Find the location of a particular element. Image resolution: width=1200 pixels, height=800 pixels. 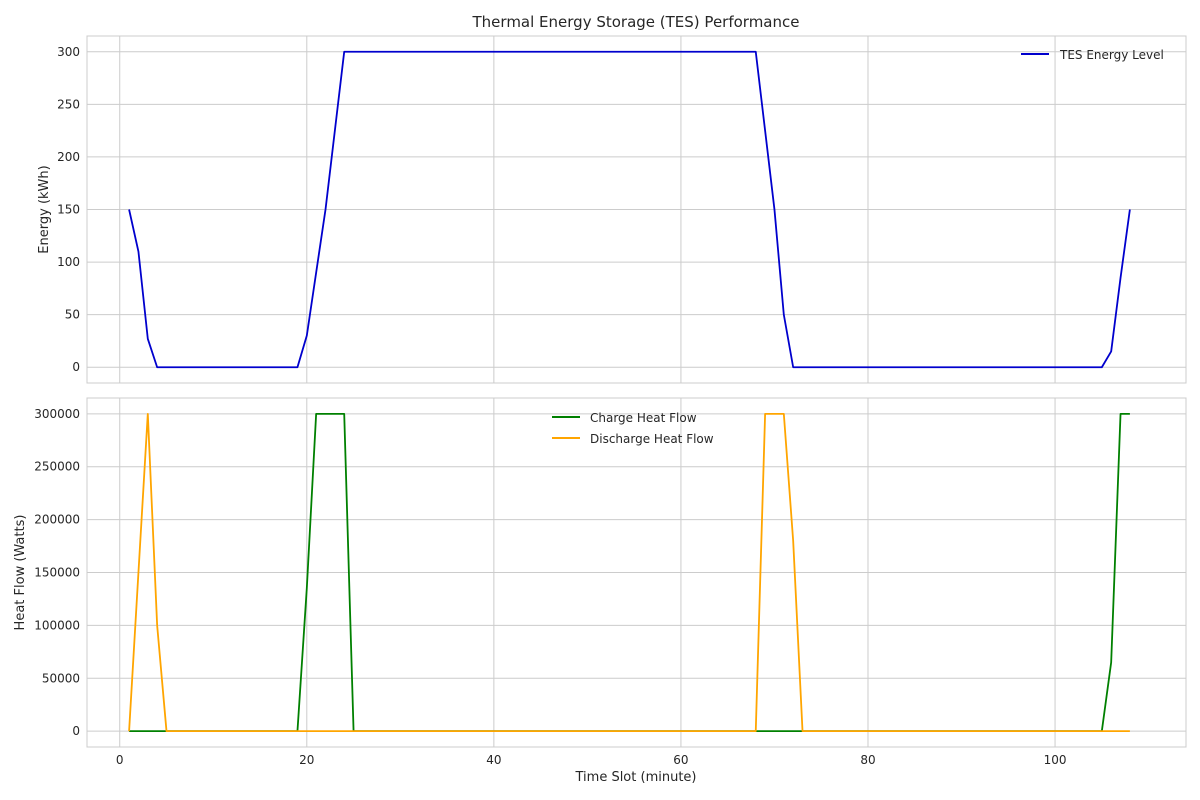

x-axis-label: Time Slot (minute) is located at coordinates (636, 777).